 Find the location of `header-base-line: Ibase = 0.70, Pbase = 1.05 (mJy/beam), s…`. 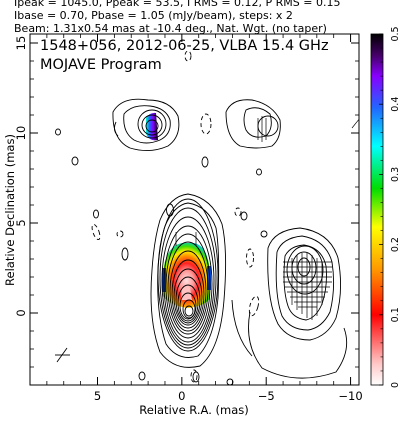

header-base-line: Ibase = 0.70, Pbase = 1.05 (mJy/beam), s… is located at coordinates (153, 15).